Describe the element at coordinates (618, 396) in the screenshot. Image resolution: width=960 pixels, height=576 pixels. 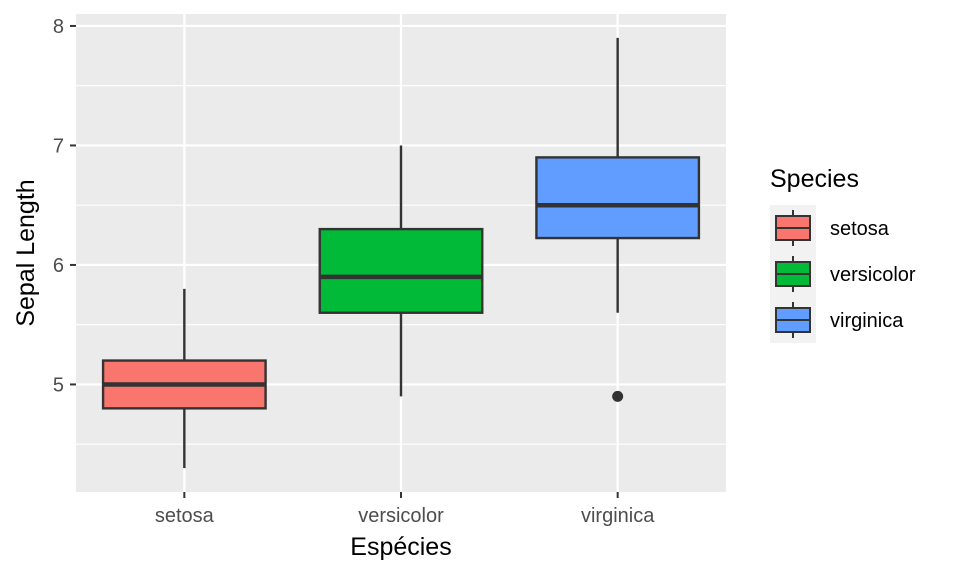
I see `outlier-point` at that location.